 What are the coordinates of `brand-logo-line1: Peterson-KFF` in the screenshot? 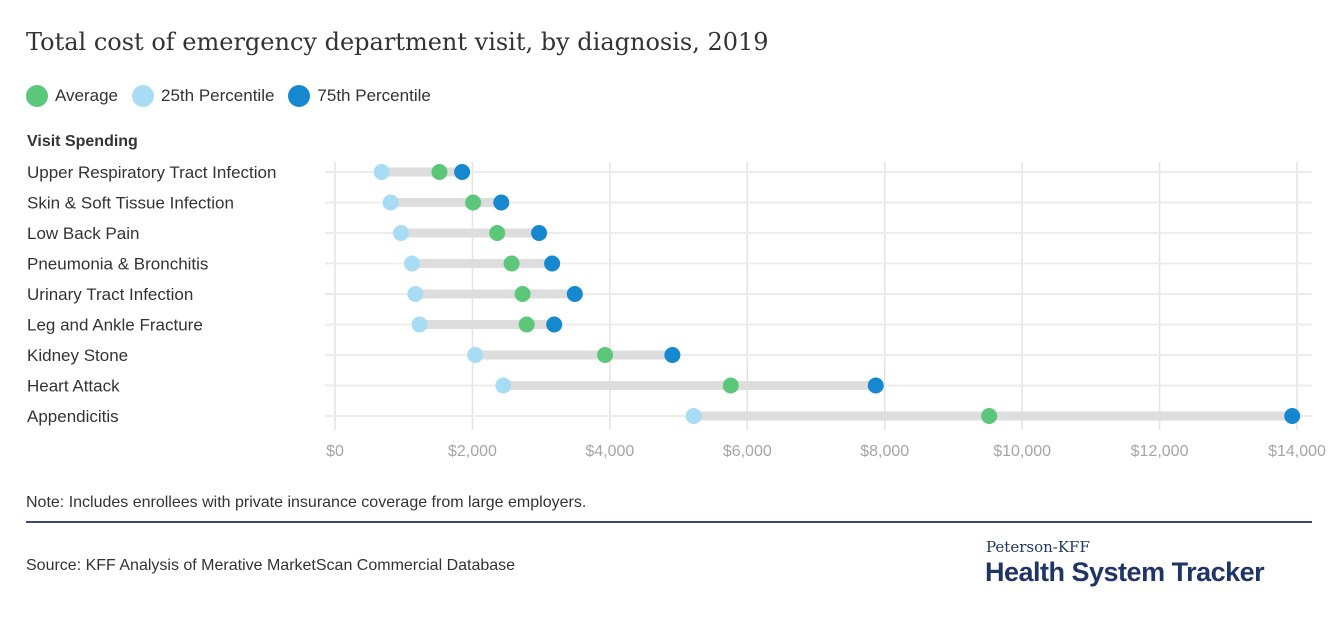 It's located at (1038, 547).